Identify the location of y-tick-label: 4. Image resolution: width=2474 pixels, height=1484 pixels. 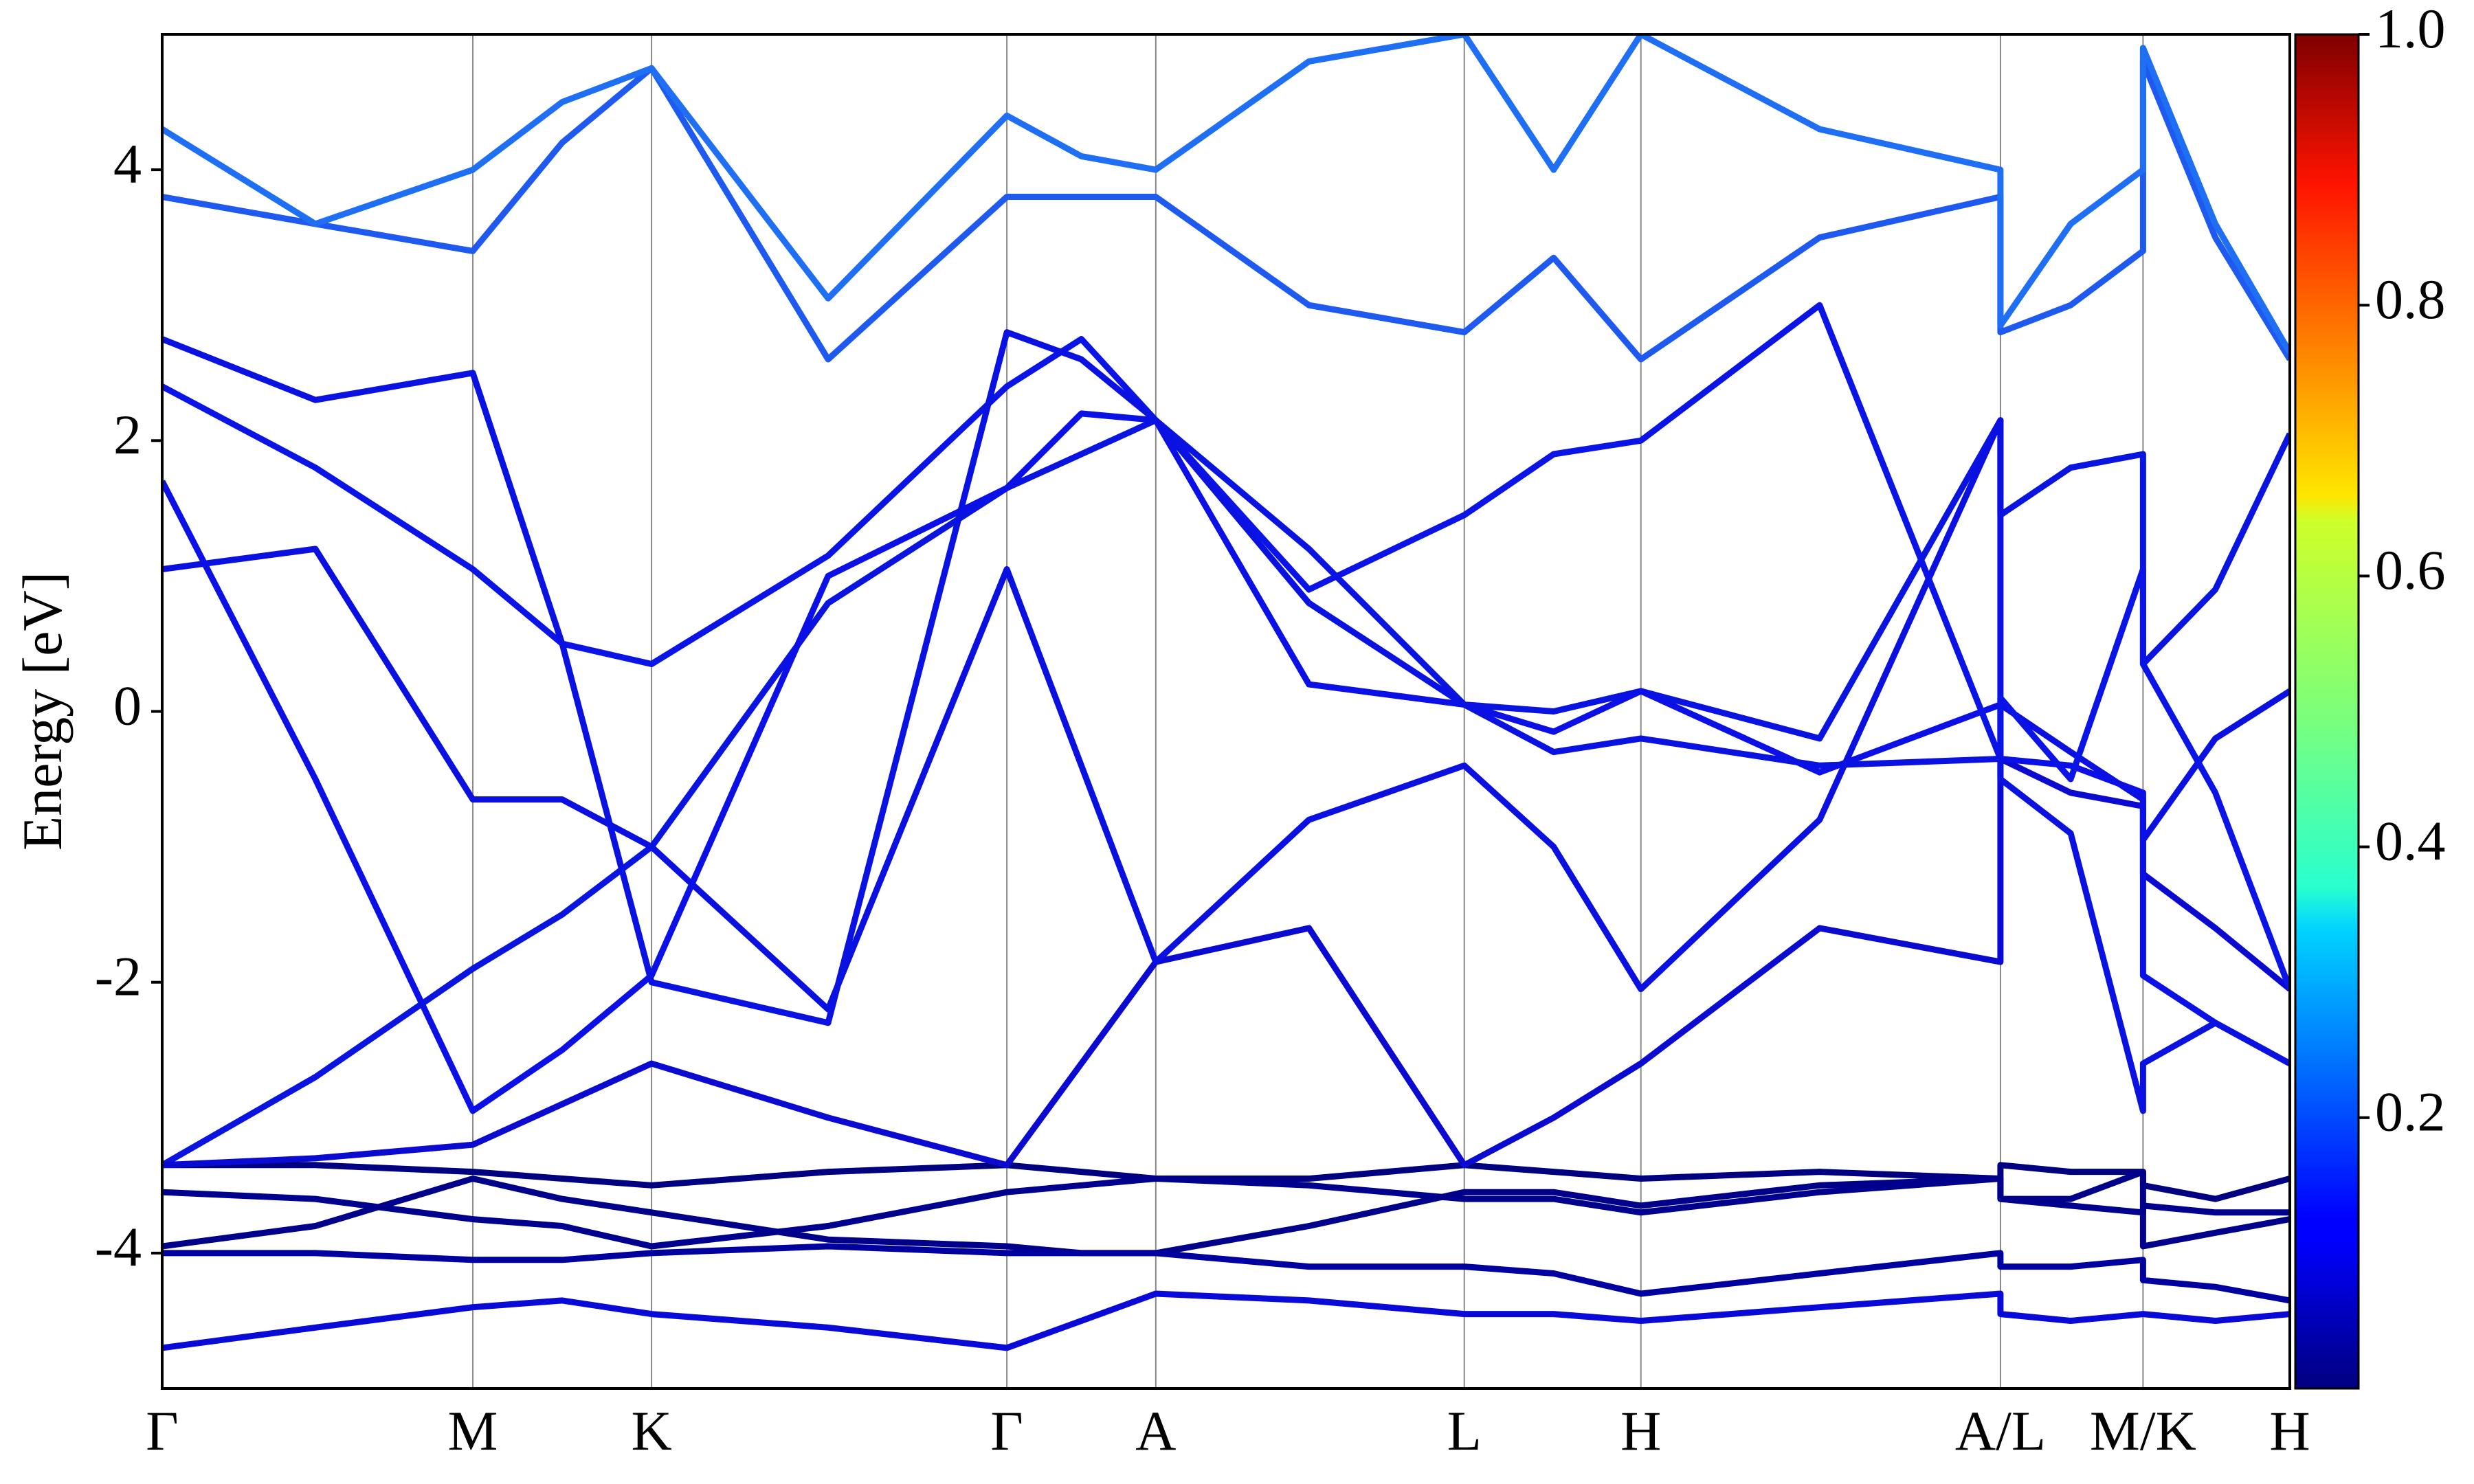
(128, 164).